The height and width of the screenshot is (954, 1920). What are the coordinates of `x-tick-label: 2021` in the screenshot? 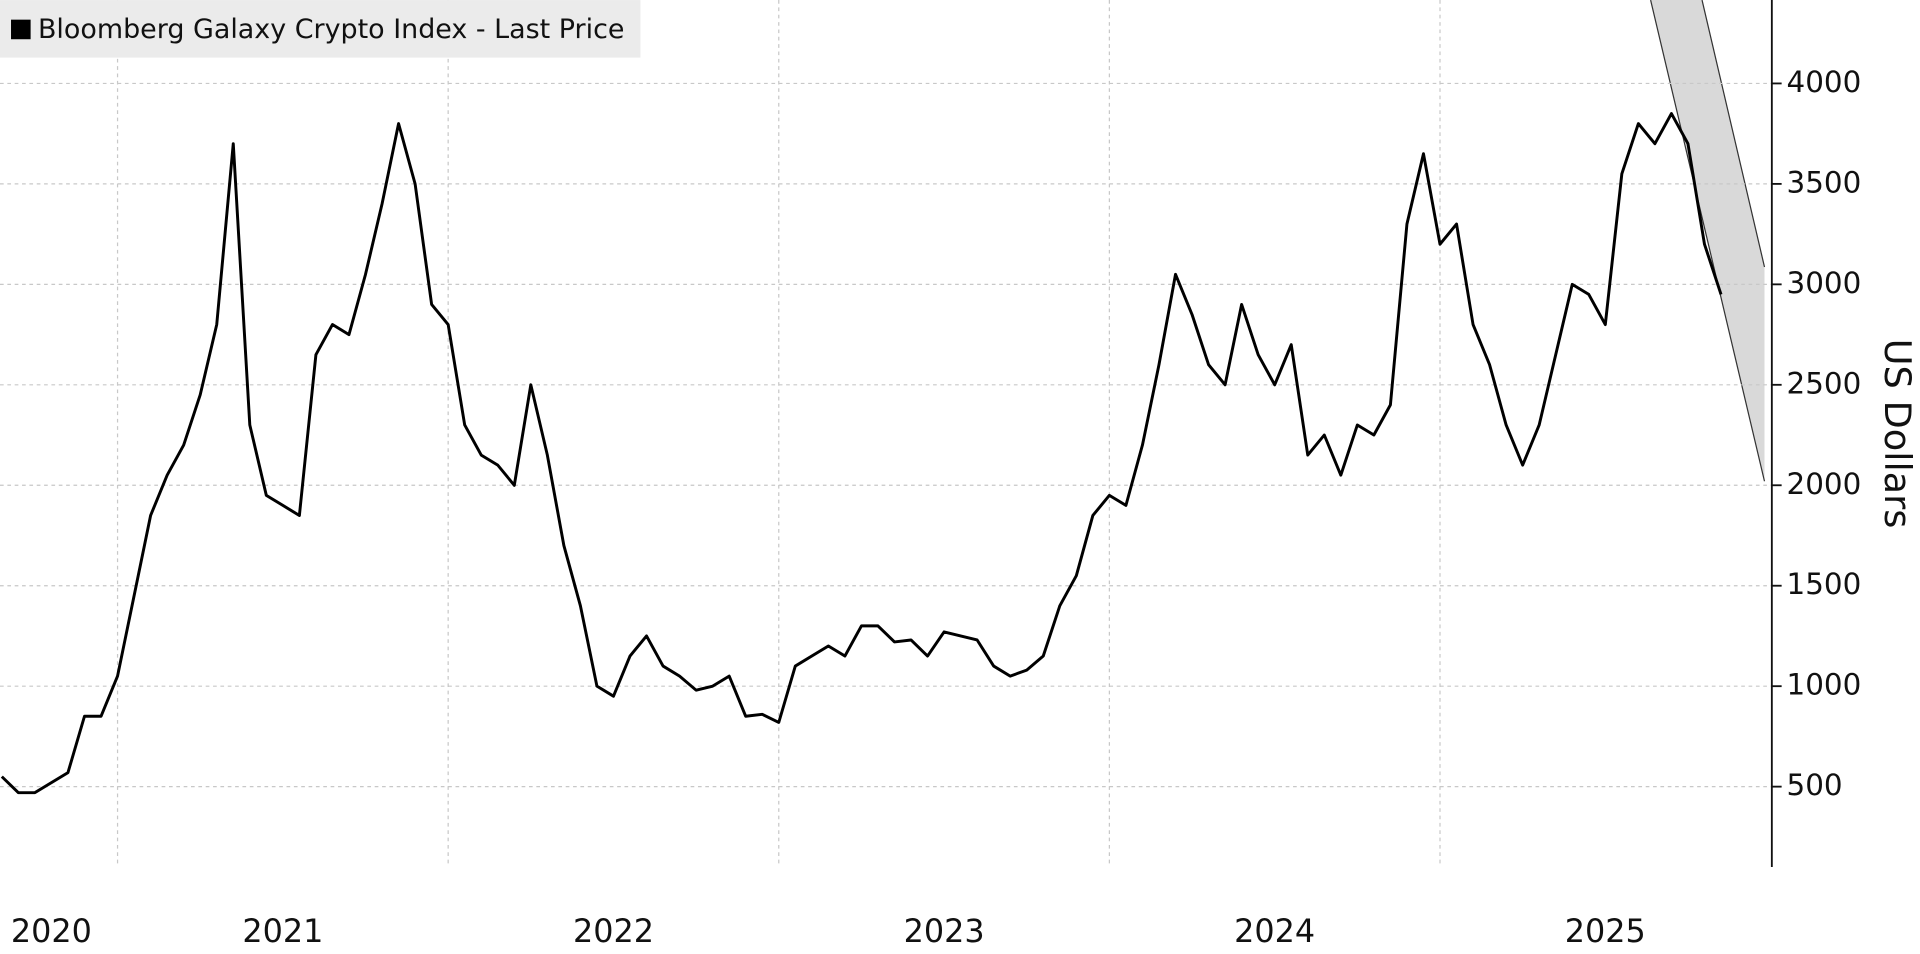 It's located at (282, 931).